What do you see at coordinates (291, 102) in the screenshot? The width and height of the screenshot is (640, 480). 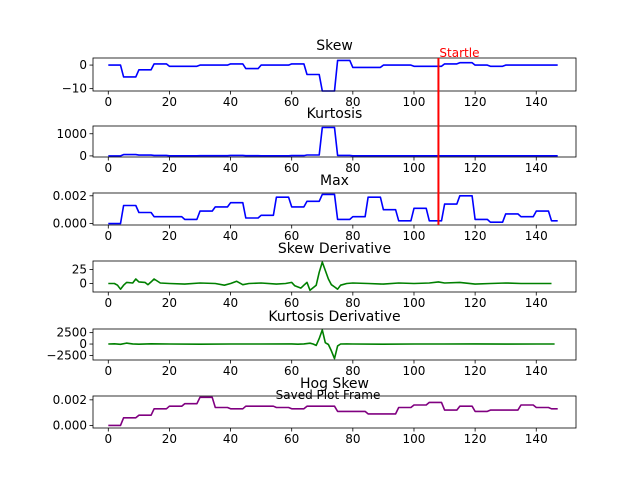 I see `skew-xtick-label: 60` at bounding box center [291, 102].